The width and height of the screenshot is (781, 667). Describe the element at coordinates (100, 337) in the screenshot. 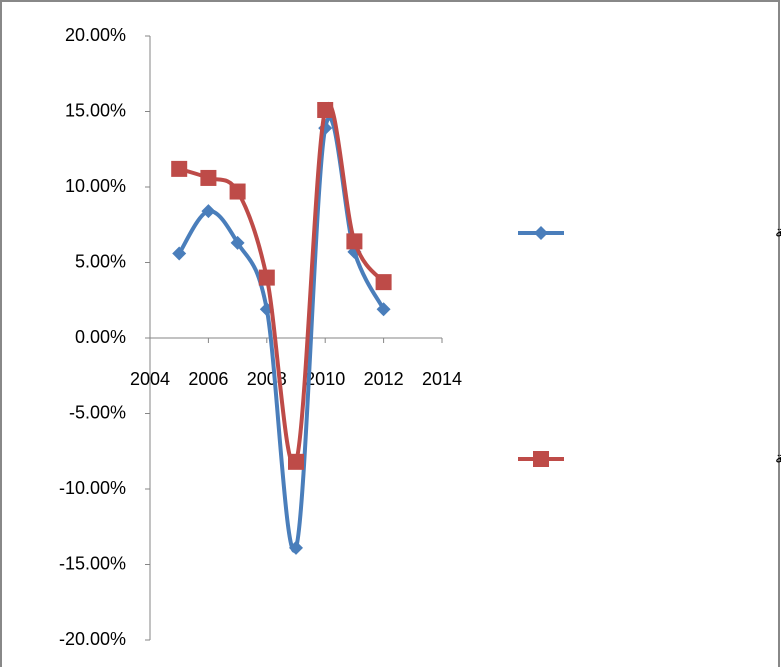

I see `y-tick-label: 0.00%` at that location.